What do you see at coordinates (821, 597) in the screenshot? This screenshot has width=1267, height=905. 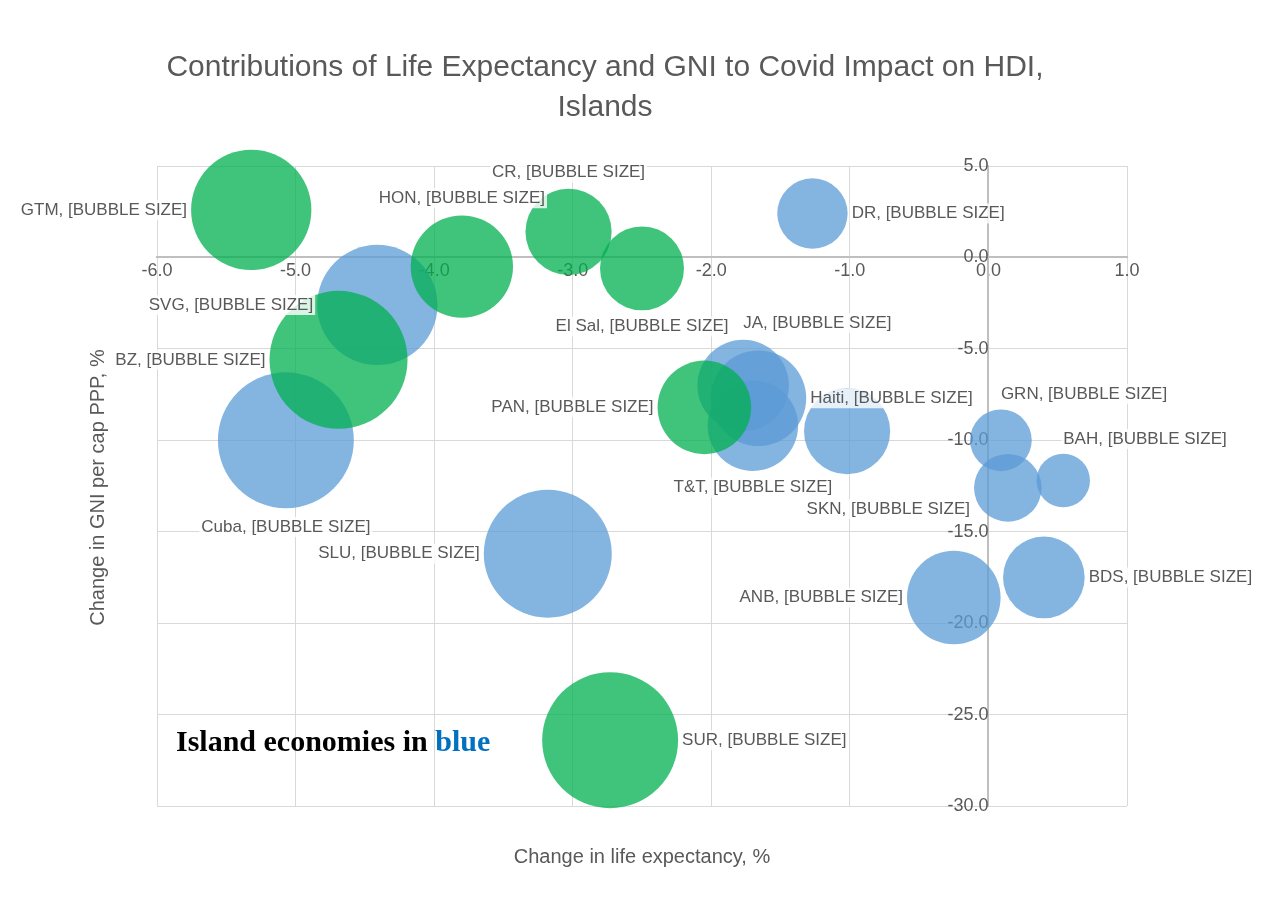 I see `data-label: ANB, [BUBBLE SIZE]` at bounding box center [821, 597].